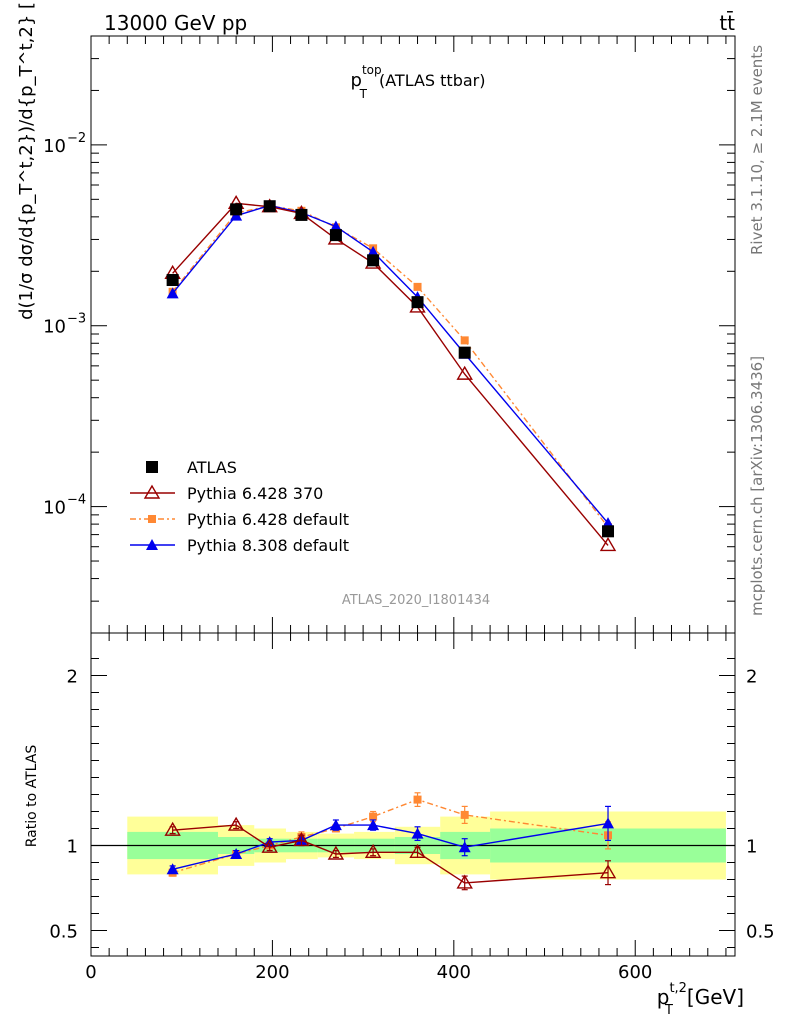 Image resolution: width=786 pixels, height=1024 pixels. Describe the element at coordinates (268, 519) in the screenshot. I see `legend-label-py6_default: Pythia 6.428 default` at that location.